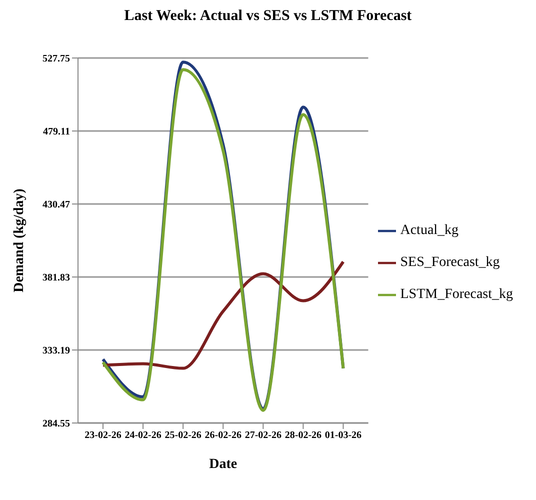 The width and height of the screenshot is (536, 500). What do you see at coordinates (303, 436) in the screenshot?
I see `x-tick-label: 28-02-26` at bounding box center [303, 436].